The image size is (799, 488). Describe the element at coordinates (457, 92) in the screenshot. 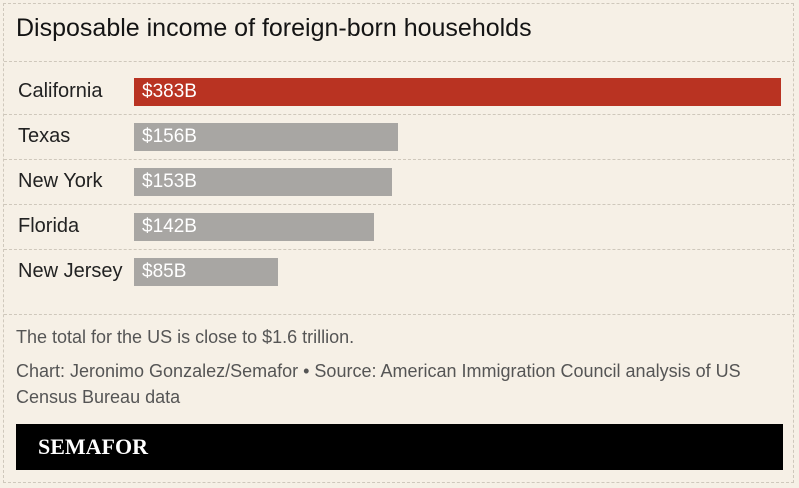

I see `bar: $383B` at that location.